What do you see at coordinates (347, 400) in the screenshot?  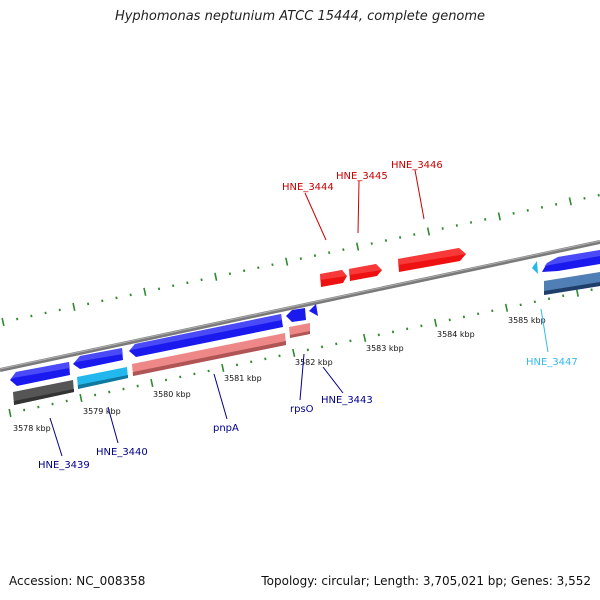 I see `gene-label-HNE_3443: HNE_3443` at bounding box center [347, 400].